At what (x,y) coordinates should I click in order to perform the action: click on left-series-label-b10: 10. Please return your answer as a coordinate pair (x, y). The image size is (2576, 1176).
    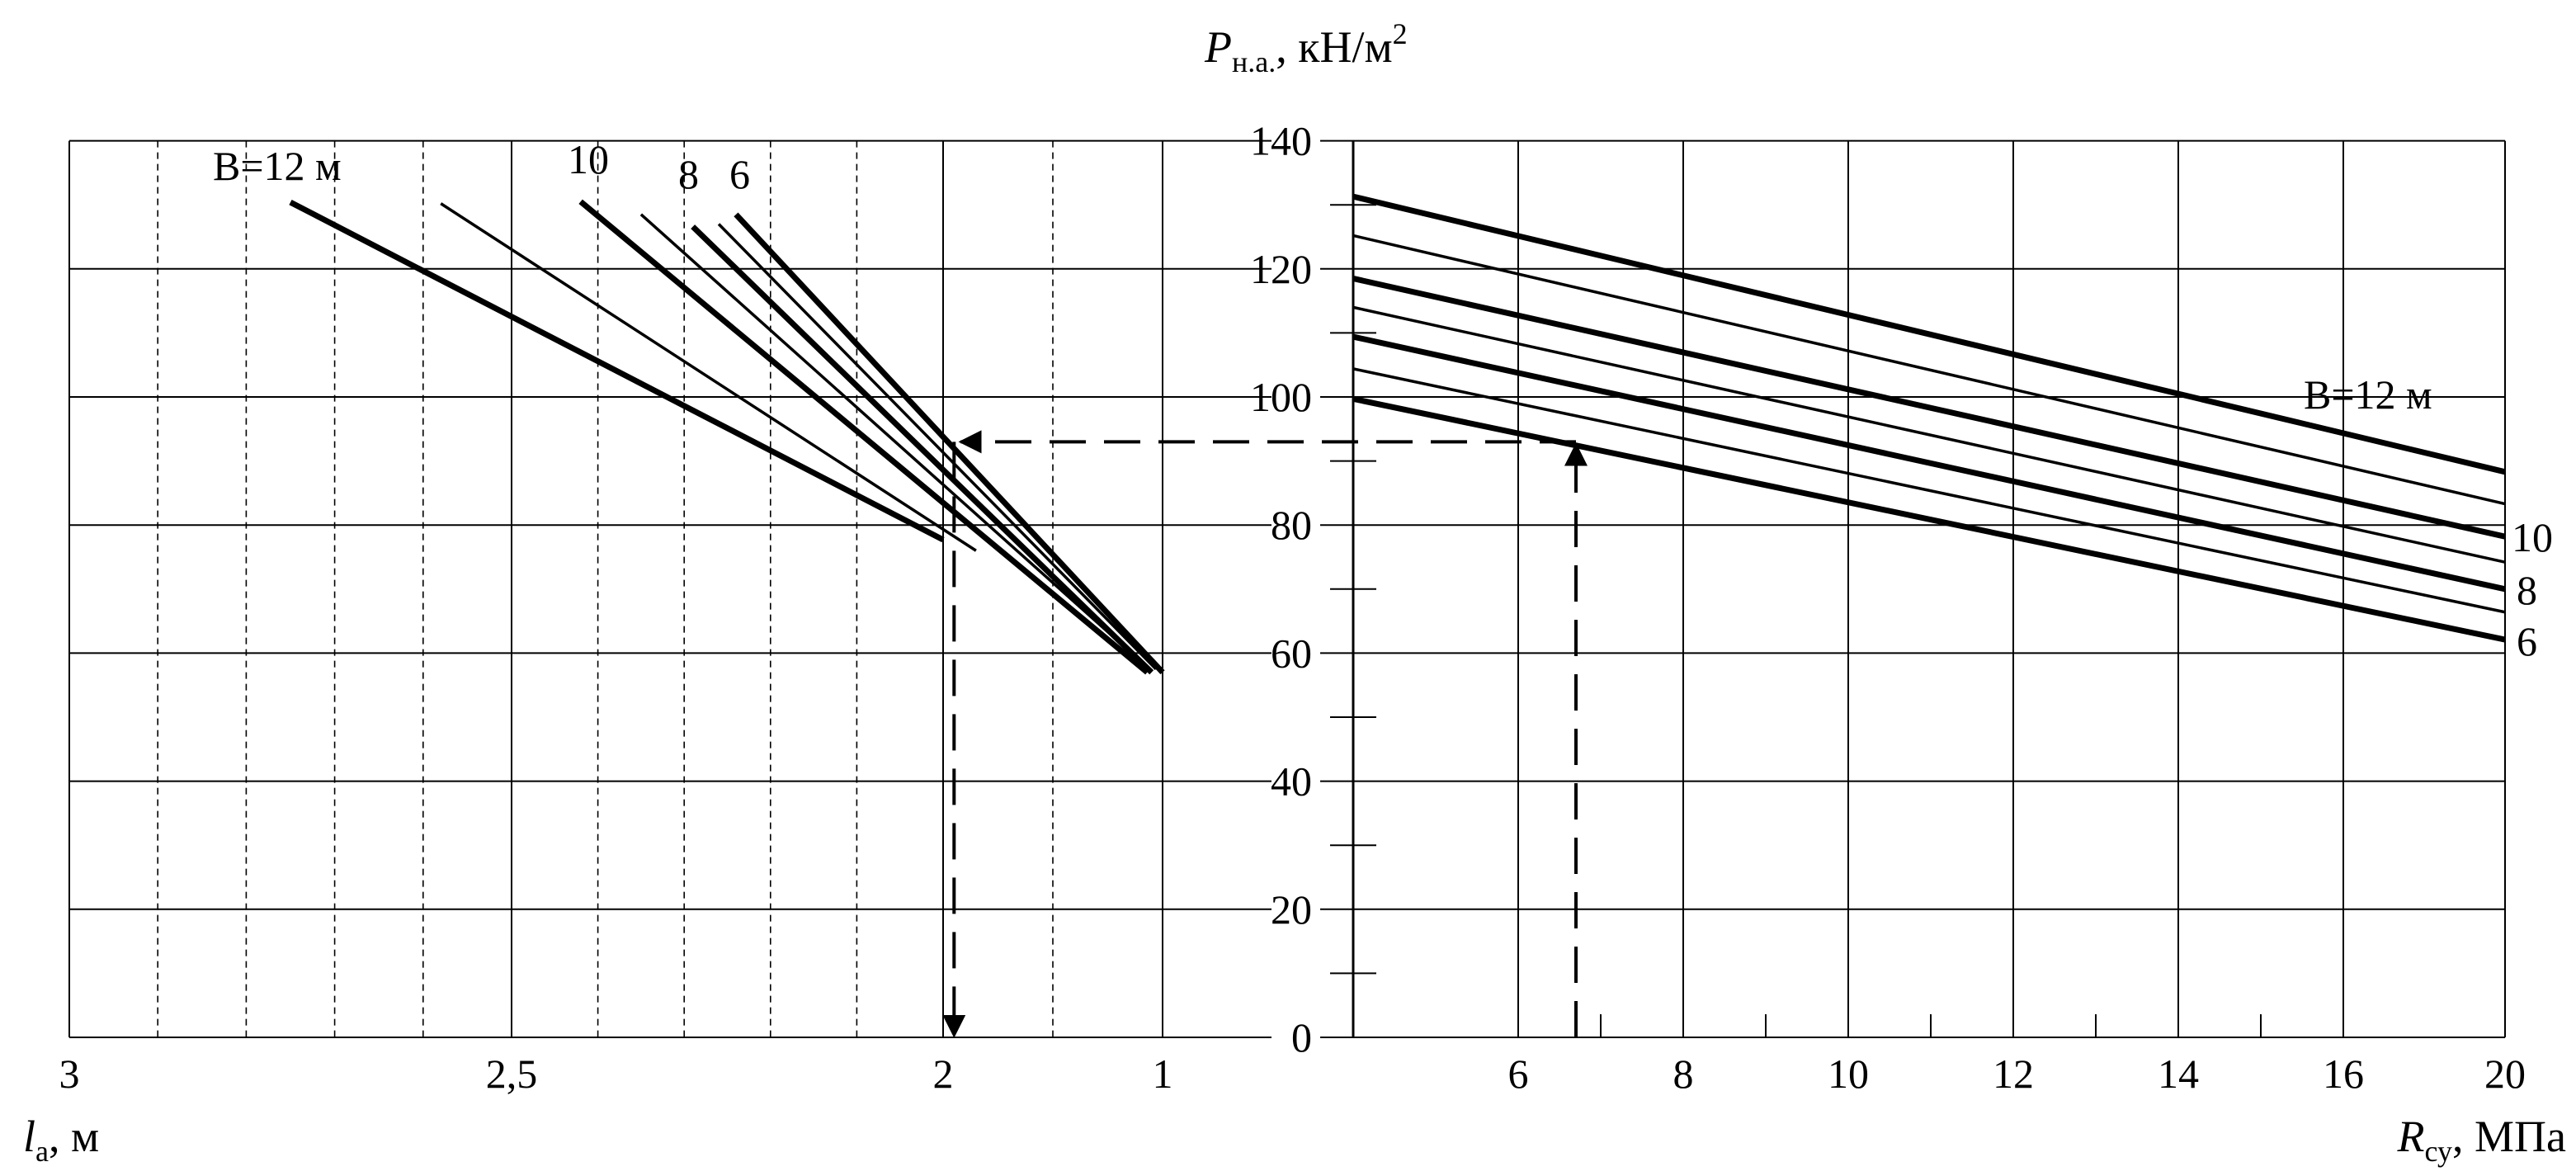
    Looking at the image, I should click on (588, 159).